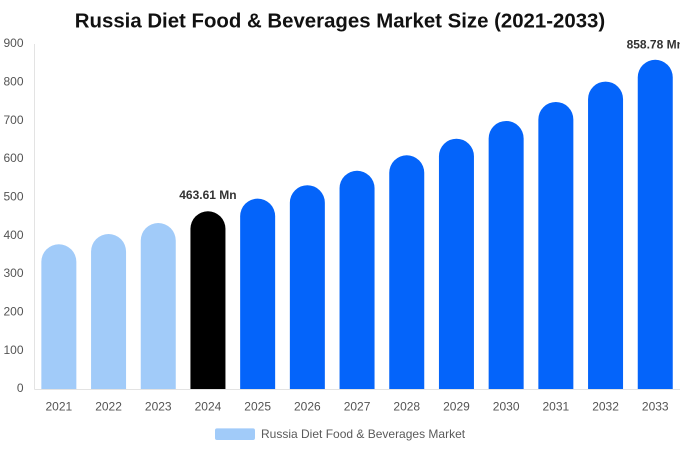  I want to click on svg-text:Russia Diet Food & Beverages M: Russia Diet Food & Beverages Market, so click(363, 434).